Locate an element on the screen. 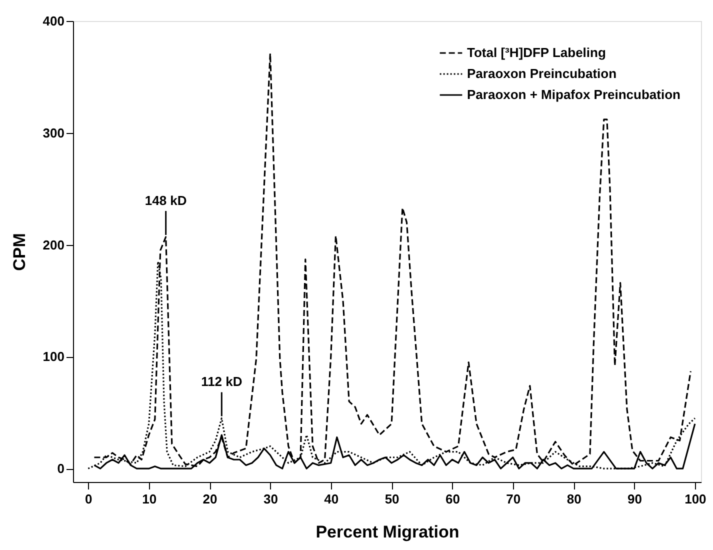  x-tick-label: 40 is located at coordinates (331, 499).